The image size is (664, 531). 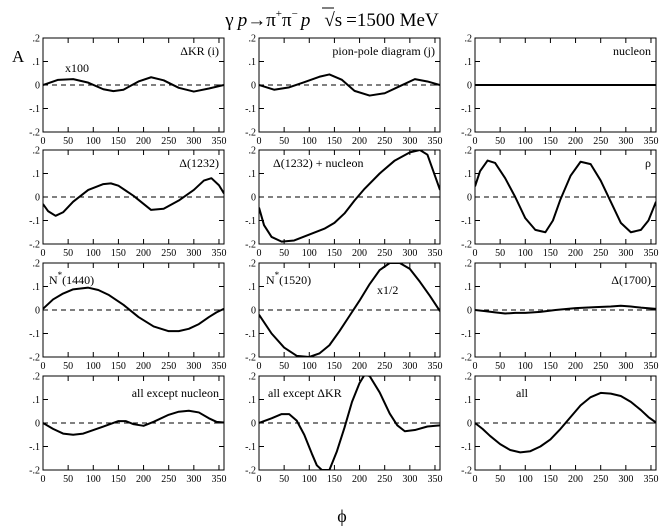 I want to click on panel-title: all except nucleon, so click(x=175, y=393).